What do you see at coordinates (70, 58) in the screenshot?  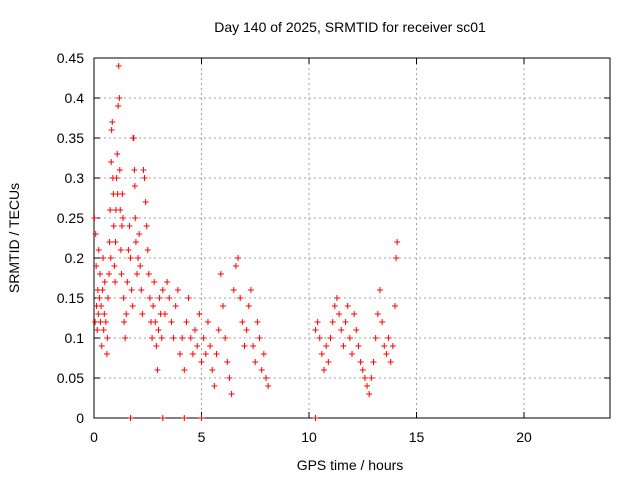 I see `y-tick-label: 0.45` at bounding box center [70, 58].